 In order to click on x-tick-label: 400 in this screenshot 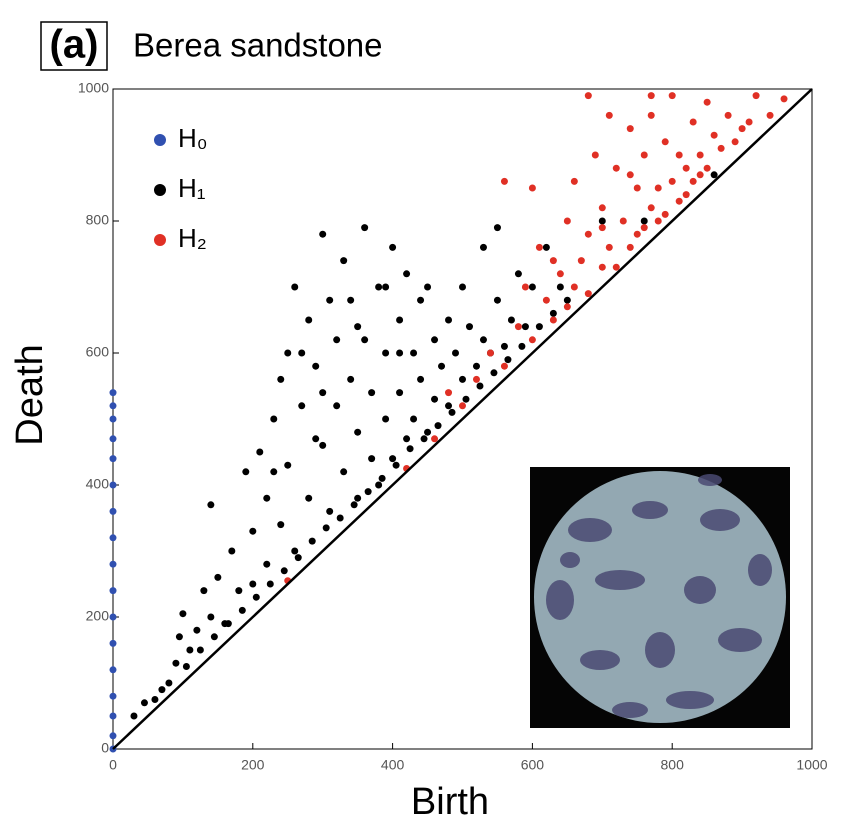, I will do `click(393, 765)`.